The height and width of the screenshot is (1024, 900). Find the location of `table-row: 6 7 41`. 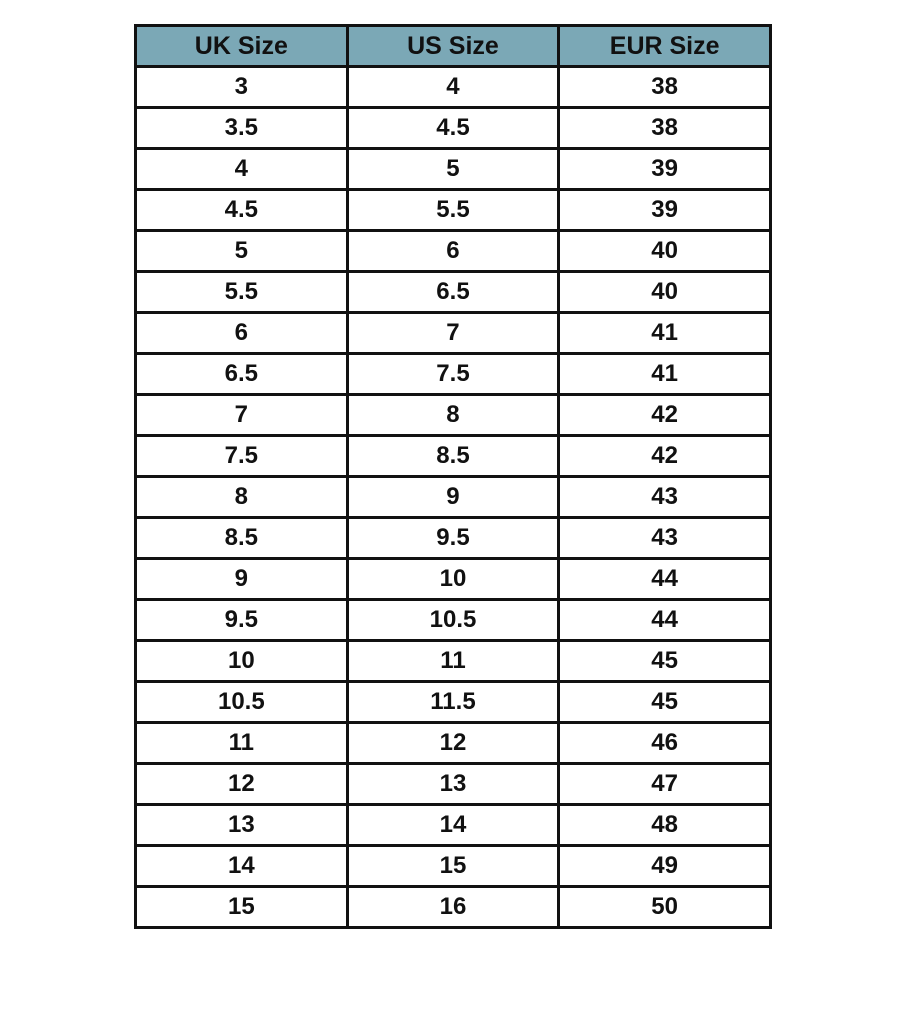

table-row: 6 7 41 is located at coordinates (453, 333).